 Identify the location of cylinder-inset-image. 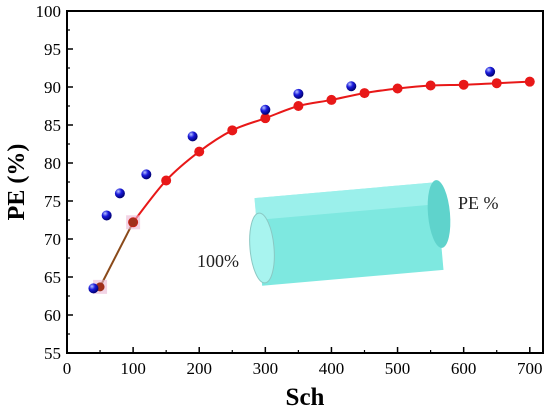
(350, 233).